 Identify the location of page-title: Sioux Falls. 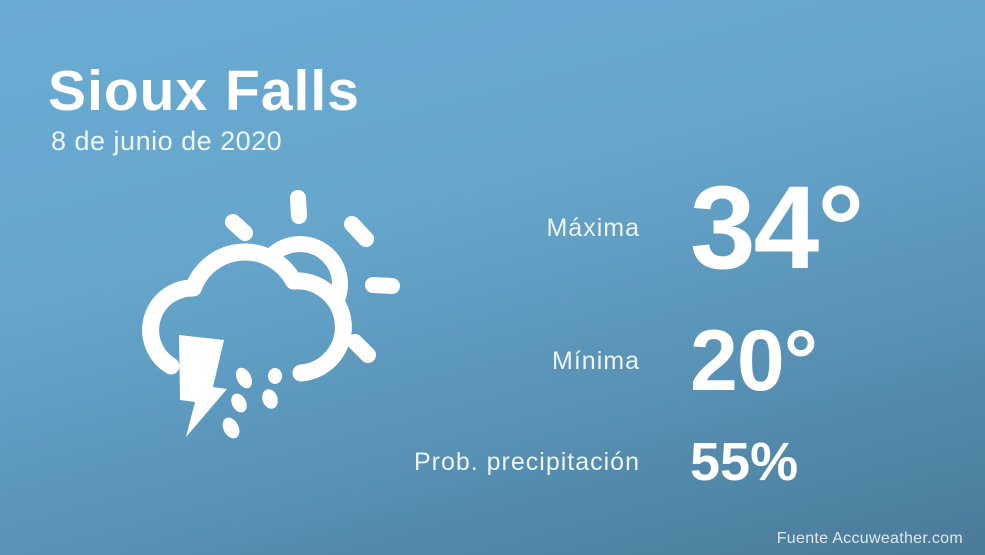
(204, 91).